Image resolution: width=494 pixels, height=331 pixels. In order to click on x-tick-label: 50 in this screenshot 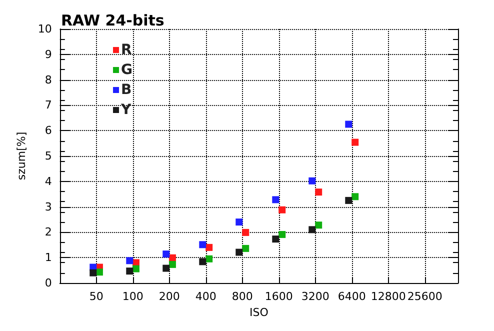, I will do `click(96, 296)`.